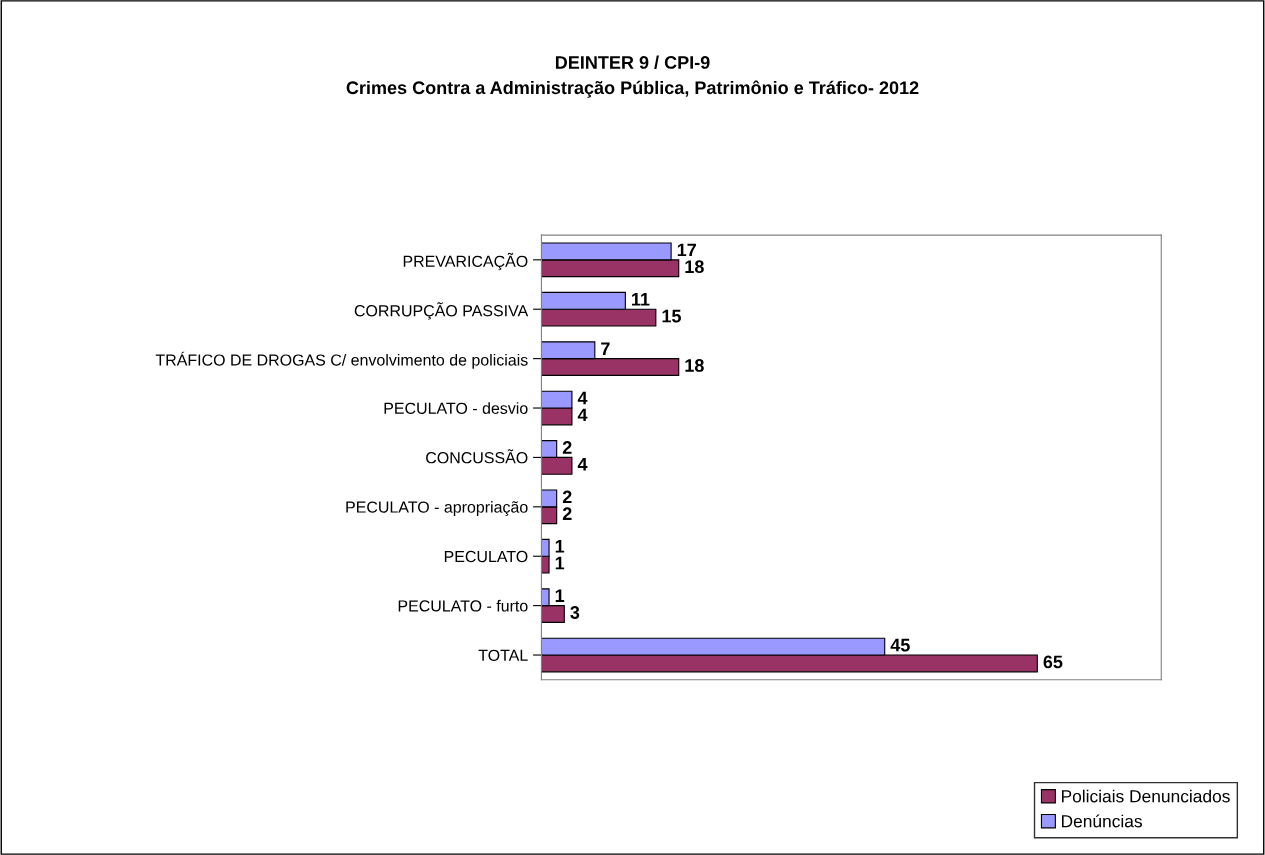 The height and width of the screenshot is (855, 1265). Describe the element at coordinates (1053, 662) in the screenshot. I see `data-label: 65` at that location.